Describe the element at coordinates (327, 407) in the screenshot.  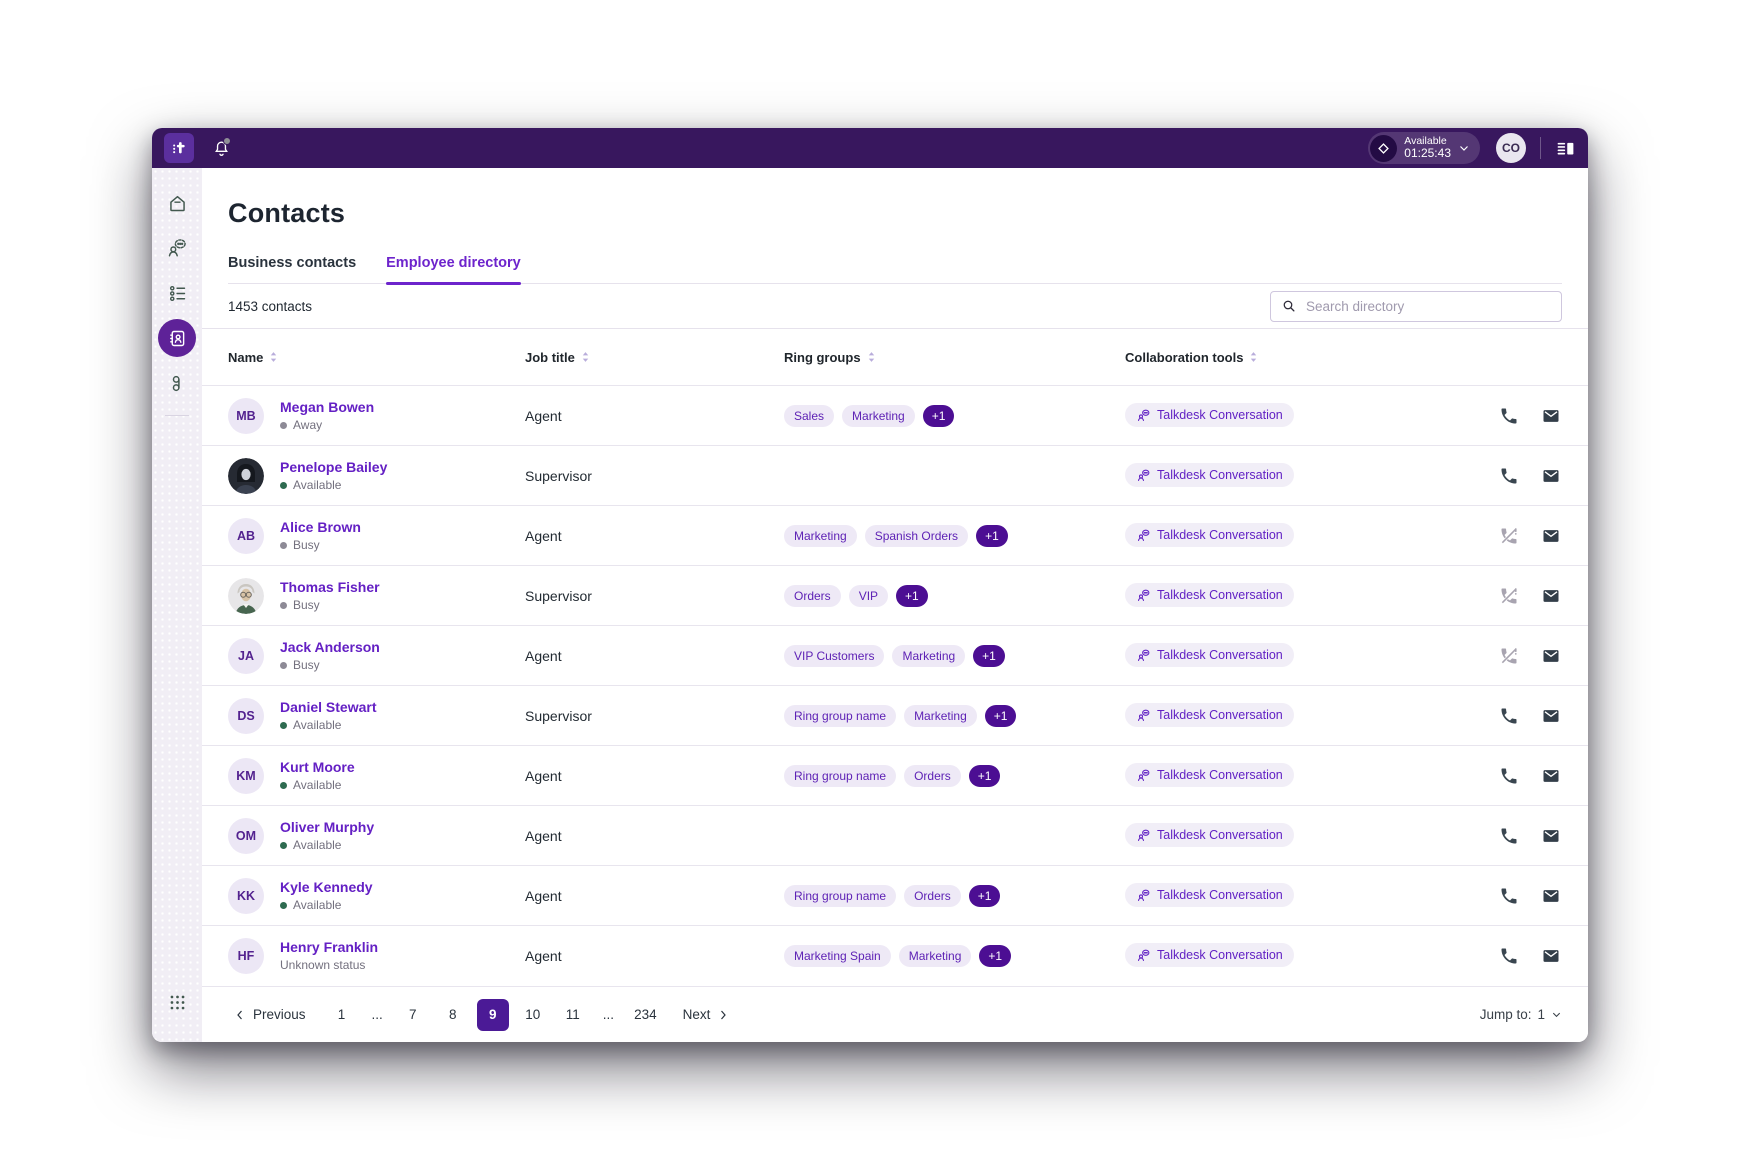
I see `contact-name-link: Megan Bowen` at that location.